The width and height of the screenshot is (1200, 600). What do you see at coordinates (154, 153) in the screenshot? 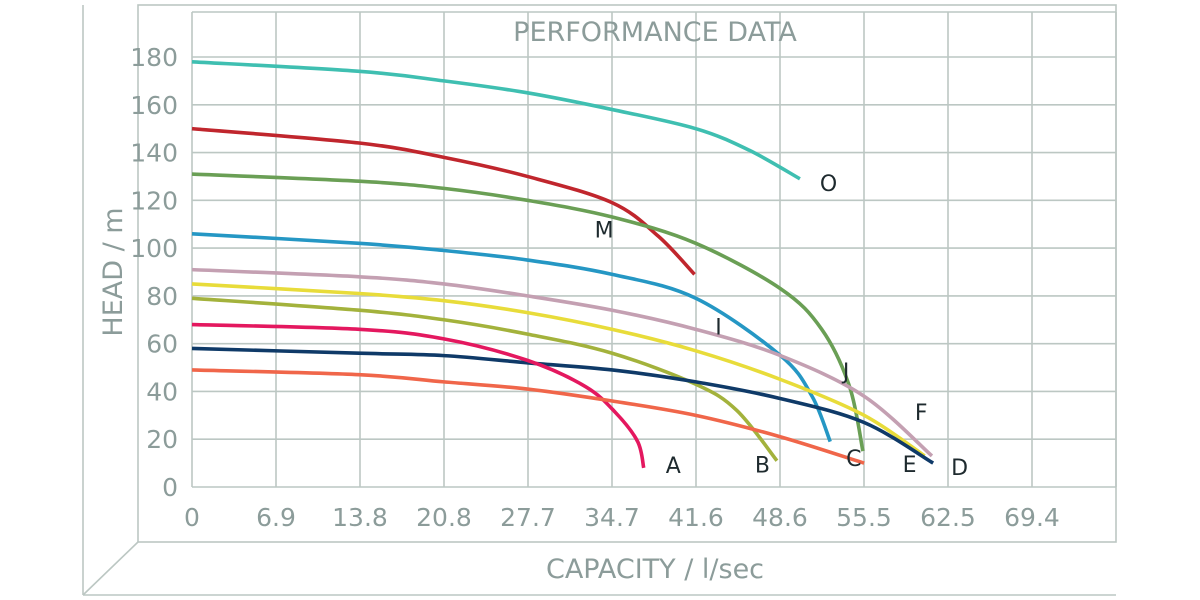
I see `y-tick-label: 140` at bounding box center [154, 153].